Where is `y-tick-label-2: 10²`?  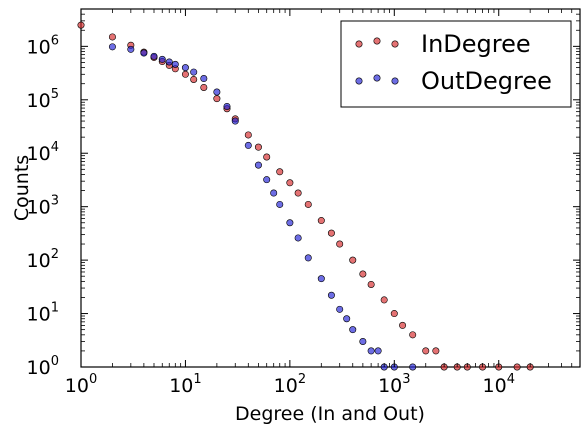
y-tick-label-2: 10² is located at coordinates (43, 259).